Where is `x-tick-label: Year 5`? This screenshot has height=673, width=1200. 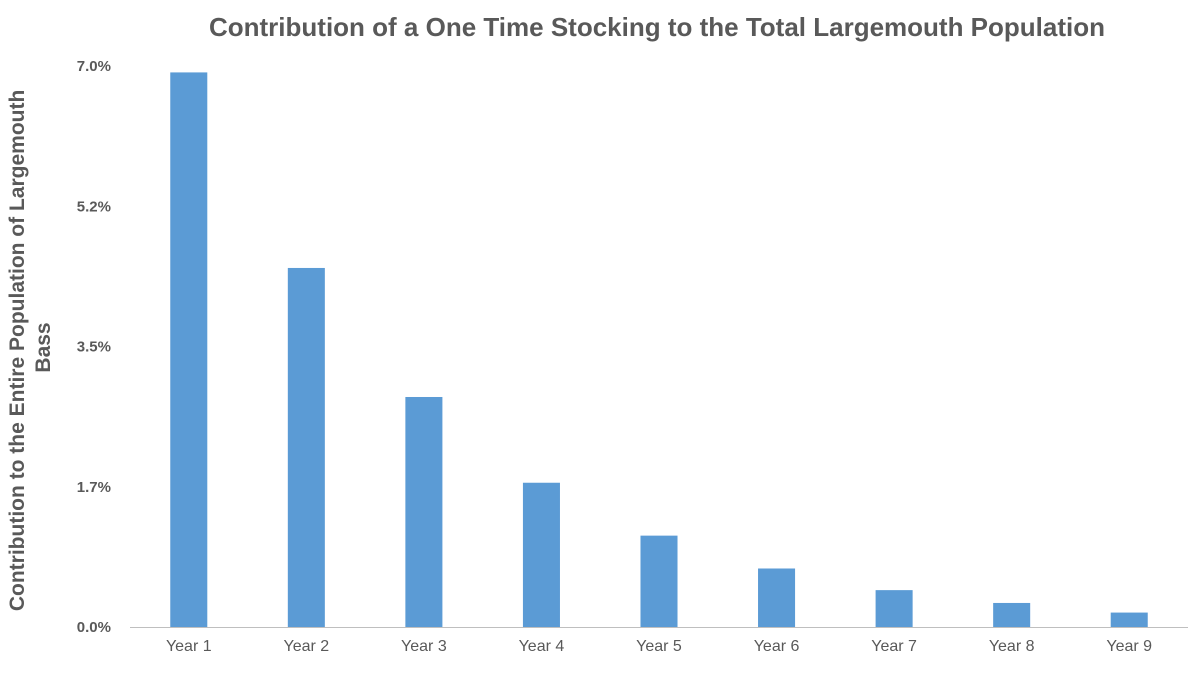 x-tick-label: Year 5 is located at coordinates (659, 646).